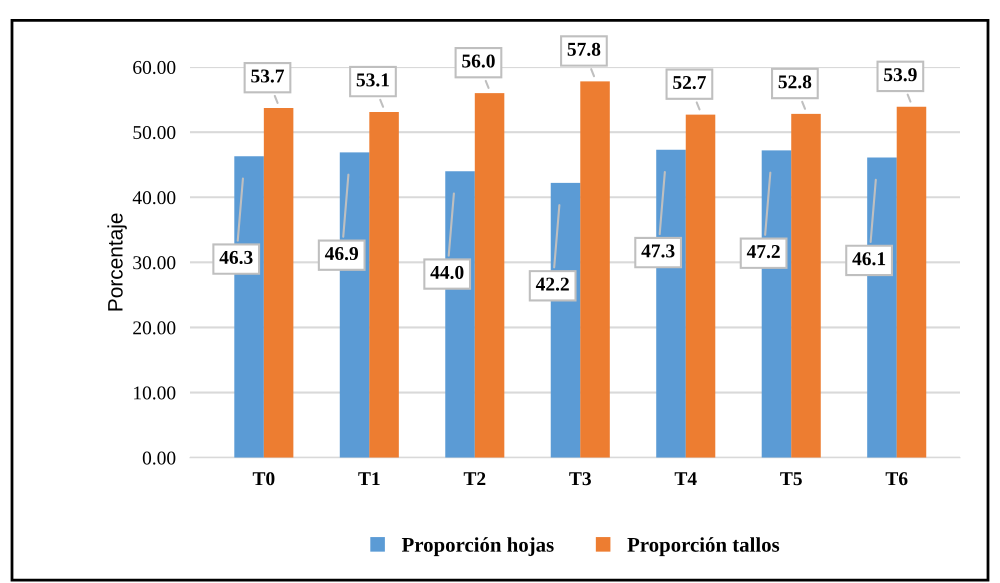 This screenshot has width=1000, height=583. I want to click on x-tick-label: T2, so click(475, 479).